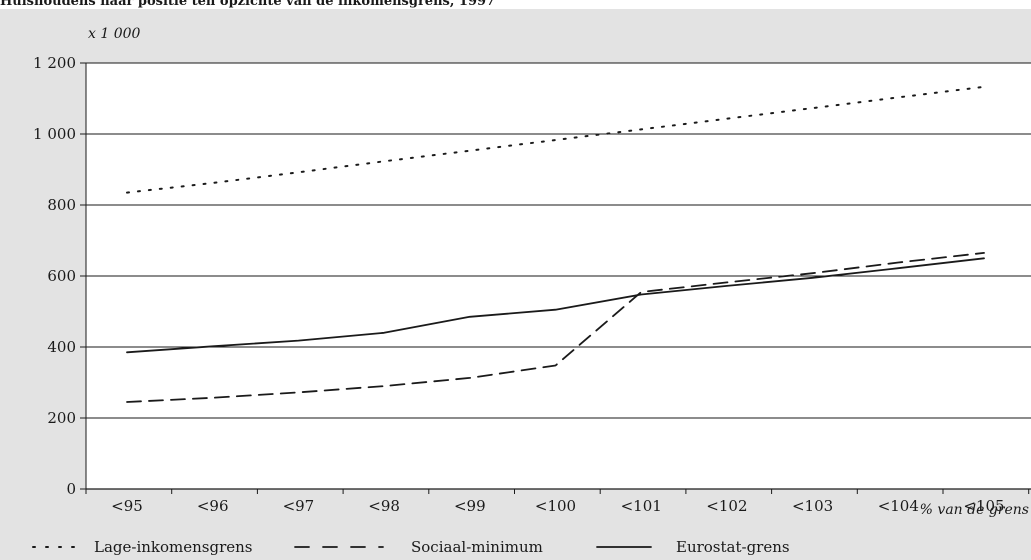 This screenshot has height=560, width=1031. What do you see at coordinates (812, 506) in the screenshot?
I see `x-tick-label: <103` at bounding box center [812, 506].